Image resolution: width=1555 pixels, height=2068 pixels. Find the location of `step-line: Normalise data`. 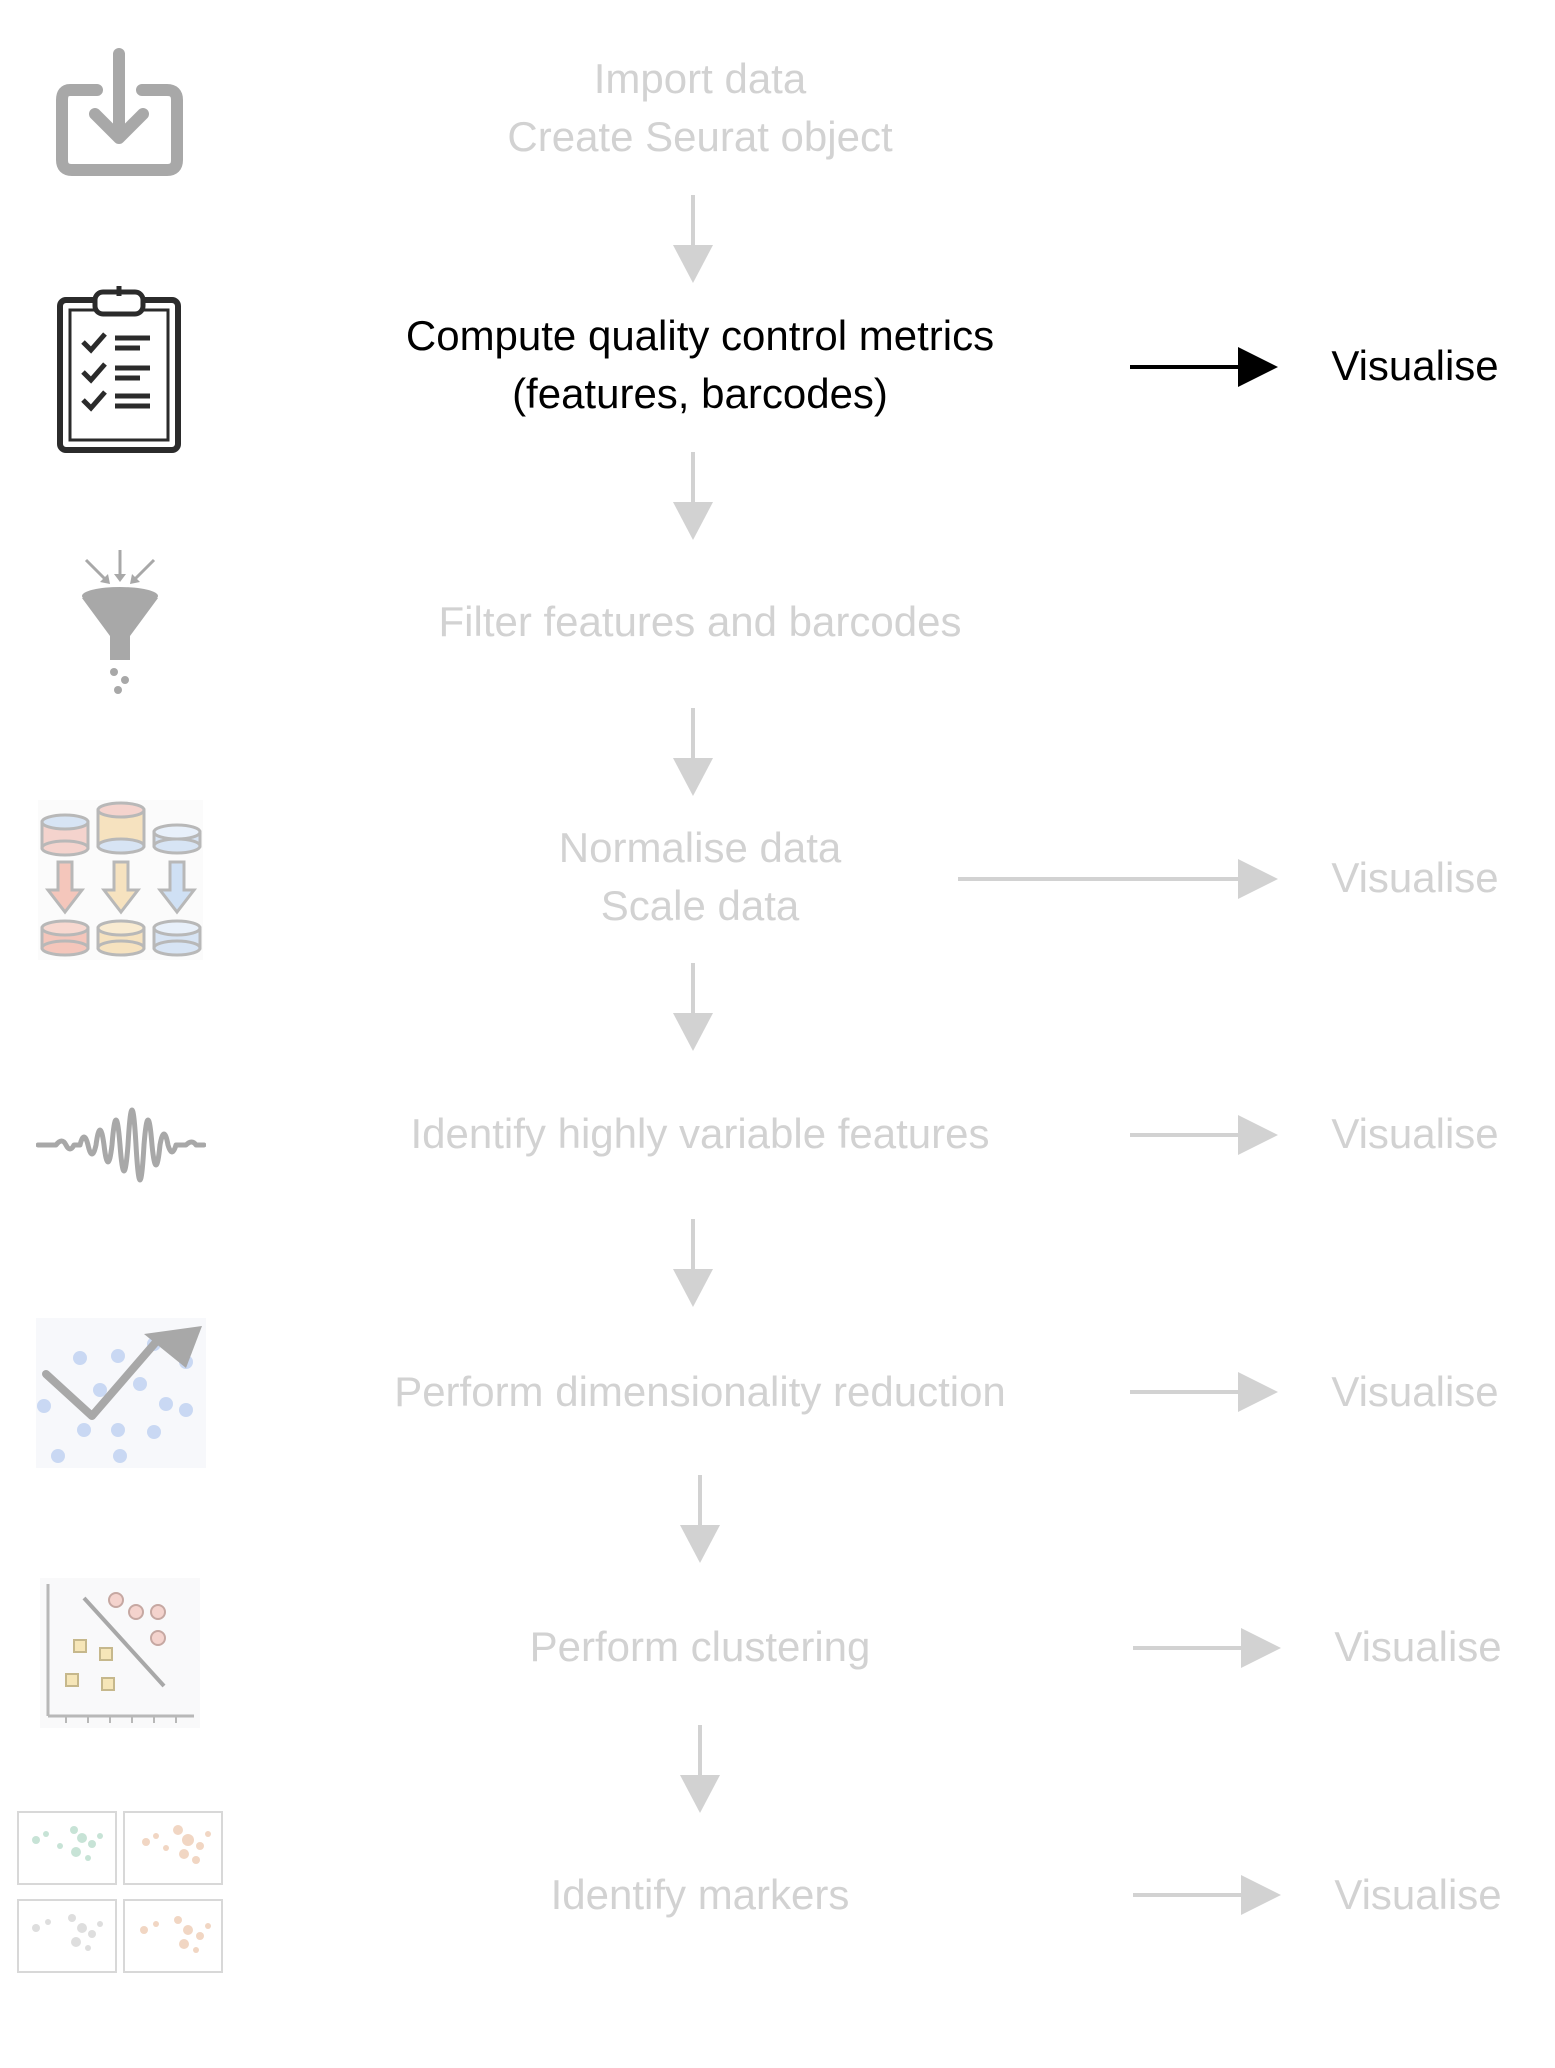

step-line: Normalise data is located at coordinates (700, 847).